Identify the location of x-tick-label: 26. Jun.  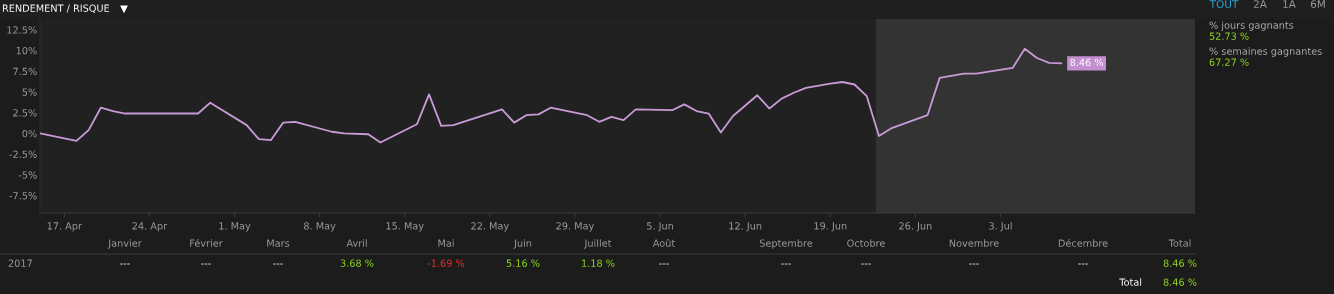
(915, 227).